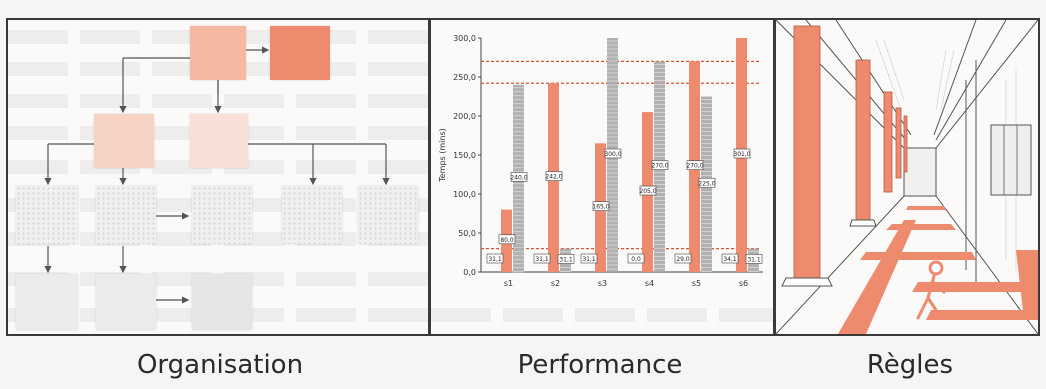 This screenshot has width=1046, height=389. Describe the element at coordinates (219, 141) in the screenshot. I see `org-box-mid-right` at that location.